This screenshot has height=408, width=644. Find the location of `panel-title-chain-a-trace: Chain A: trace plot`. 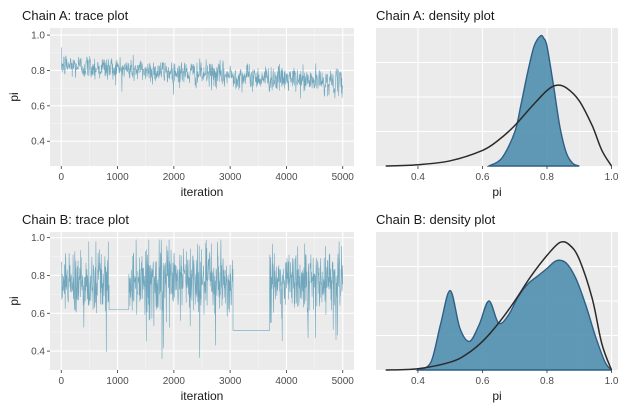

panel-title-chain-a-trace: Chain A: trace plot is located at coordinates (75, 15).